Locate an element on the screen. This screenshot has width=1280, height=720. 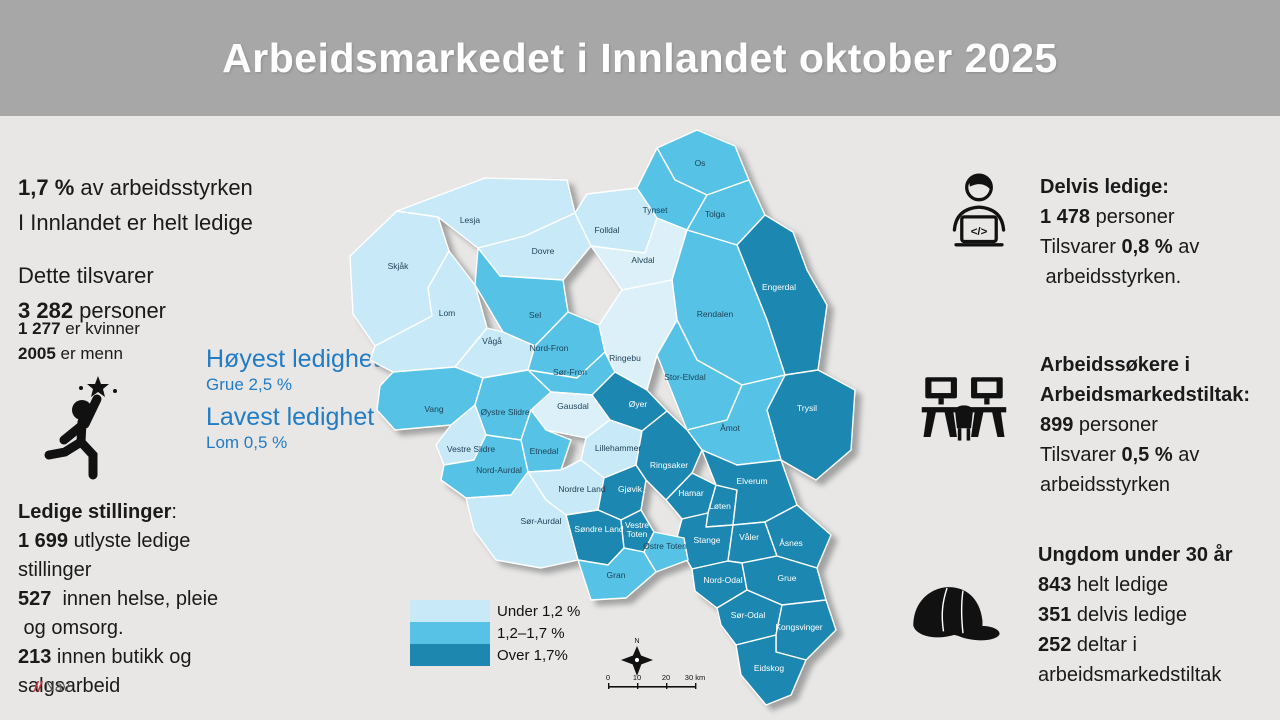
highest-title: Høyest ledighet is located at coordinates (293, 359).